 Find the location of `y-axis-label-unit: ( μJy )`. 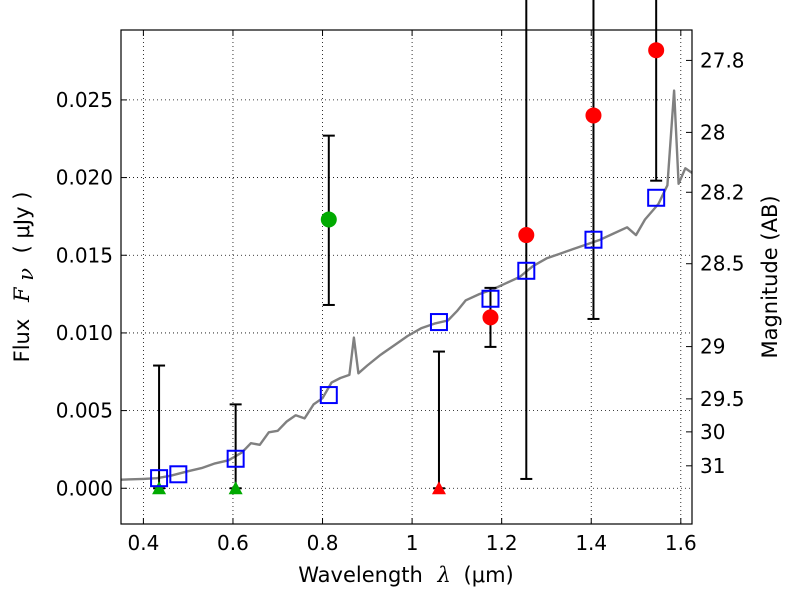

y-axis-label-unit: ( μJy ) is located at coordinates (22, 223).